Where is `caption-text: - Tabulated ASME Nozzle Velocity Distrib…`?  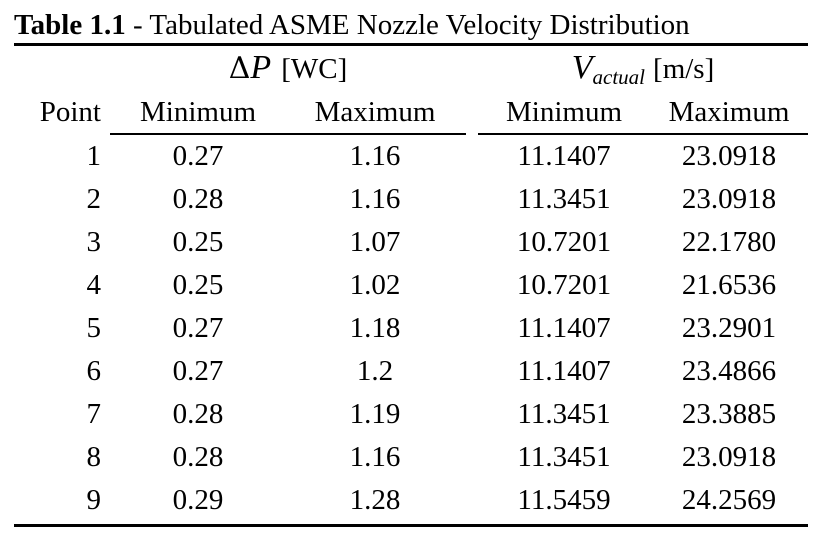 caption-text: - Tabulated ASME Nozzle Velocity Distrib… is located at coordinates (407, 25).